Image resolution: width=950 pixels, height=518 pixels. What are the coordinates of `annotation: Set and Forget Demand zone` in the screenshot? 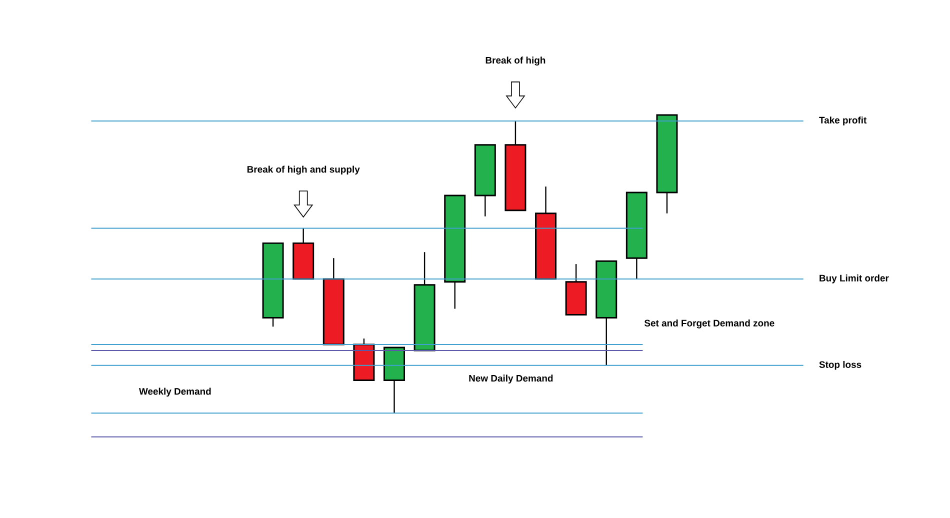 It's located at (709, 324).